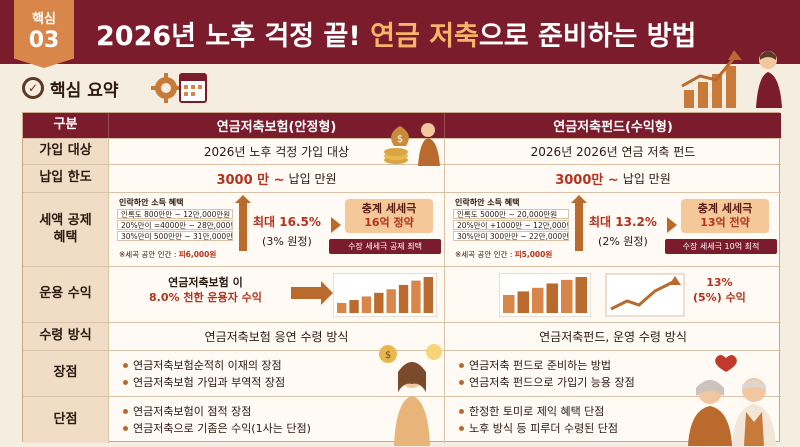 The height and width of the screenshot is (447, 800). I want to click on tier-item: 인록도 800만만 ~ 12만,000만원, so click(175, 214).